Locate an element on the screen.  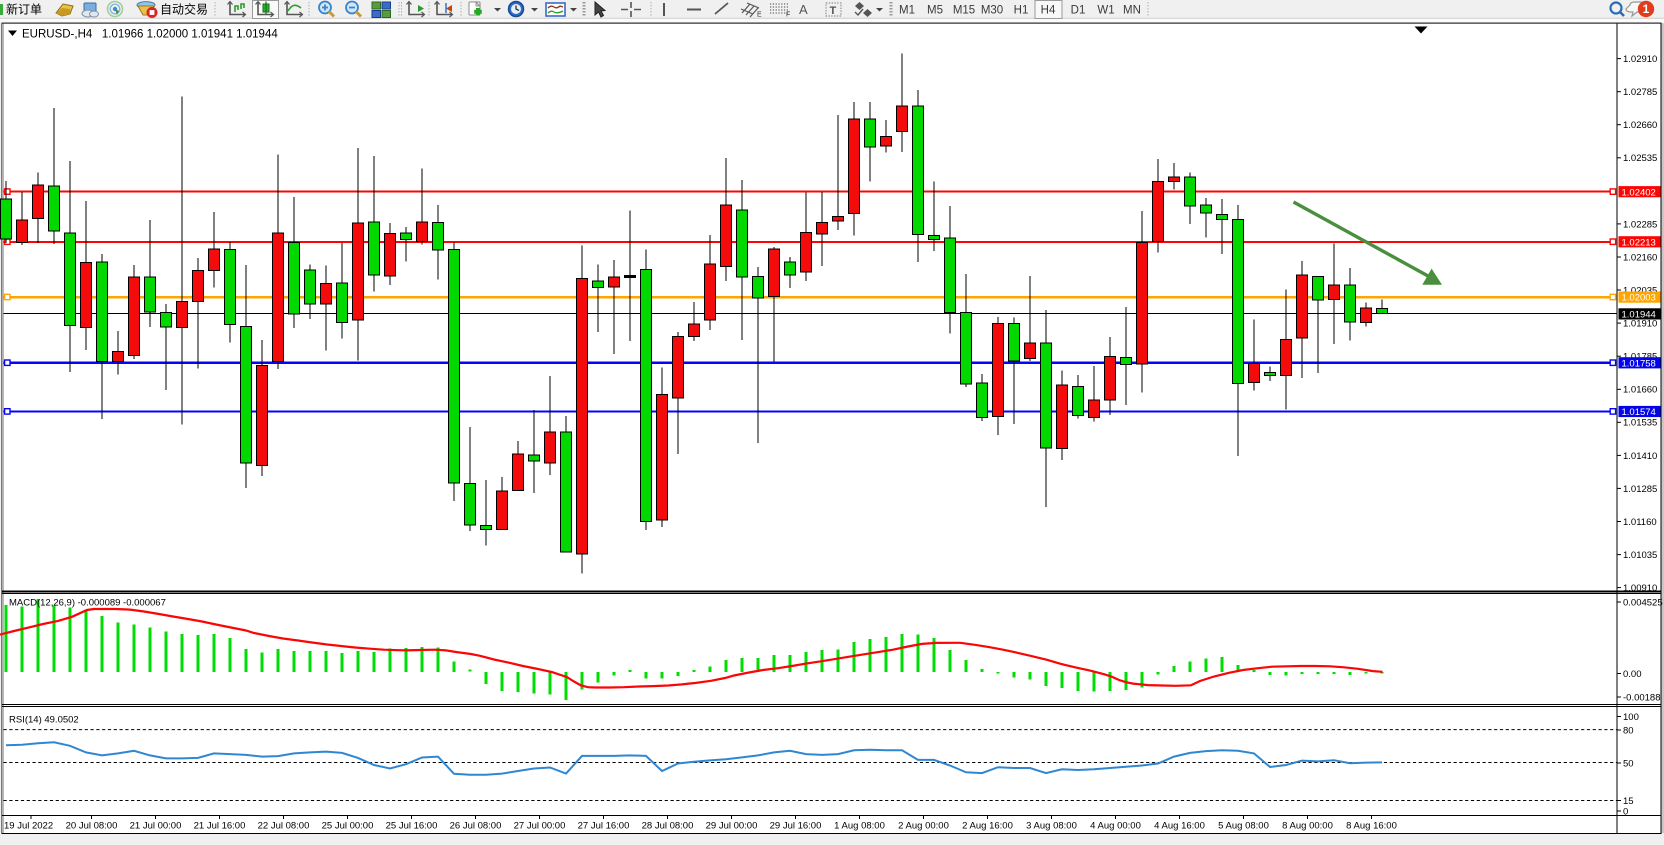
svg-text: 1.01035 is located at coordinates (1640, 555).